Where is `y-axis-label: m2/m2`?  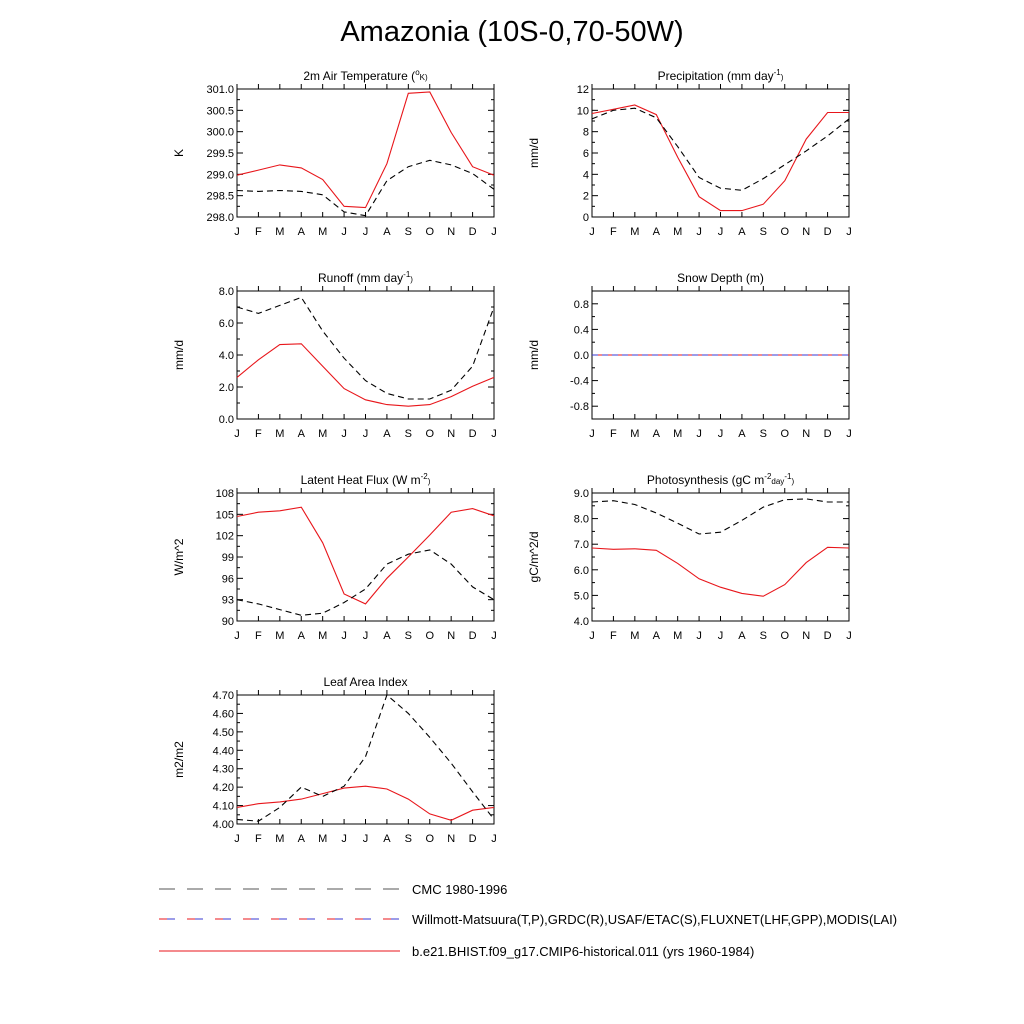 y-axis-label: m2/m2 is located at coordinates (179, 759).